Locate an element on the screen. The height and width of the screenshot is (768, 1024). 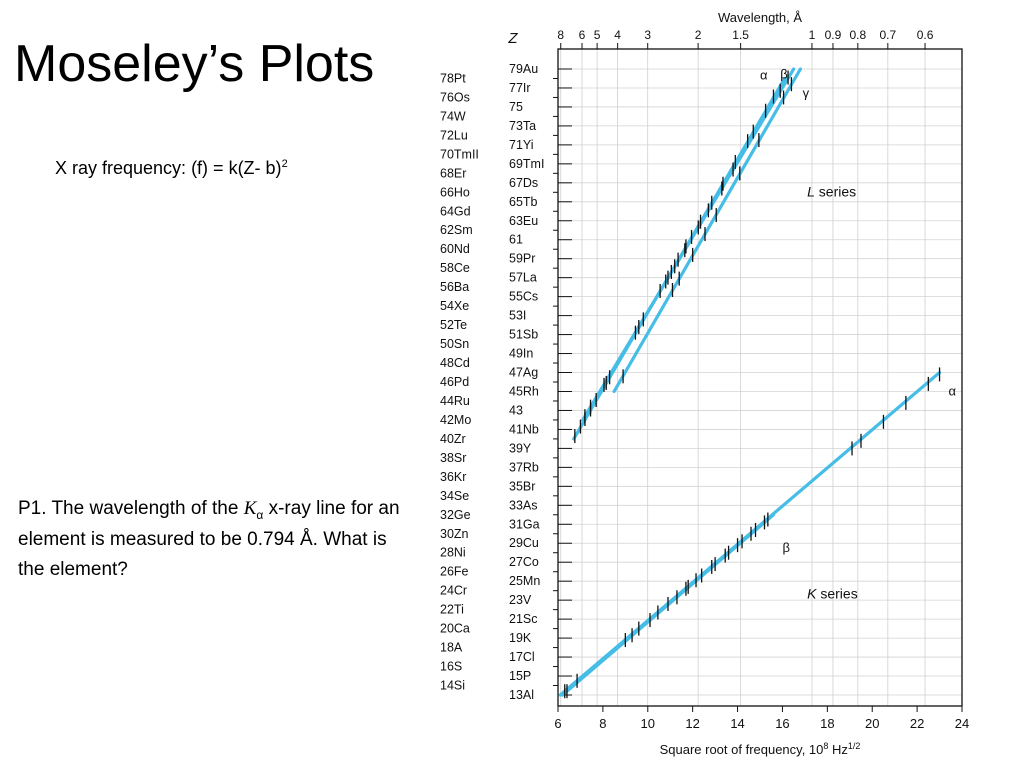
right-element-label: 75 is located at coordinates (516, 107).